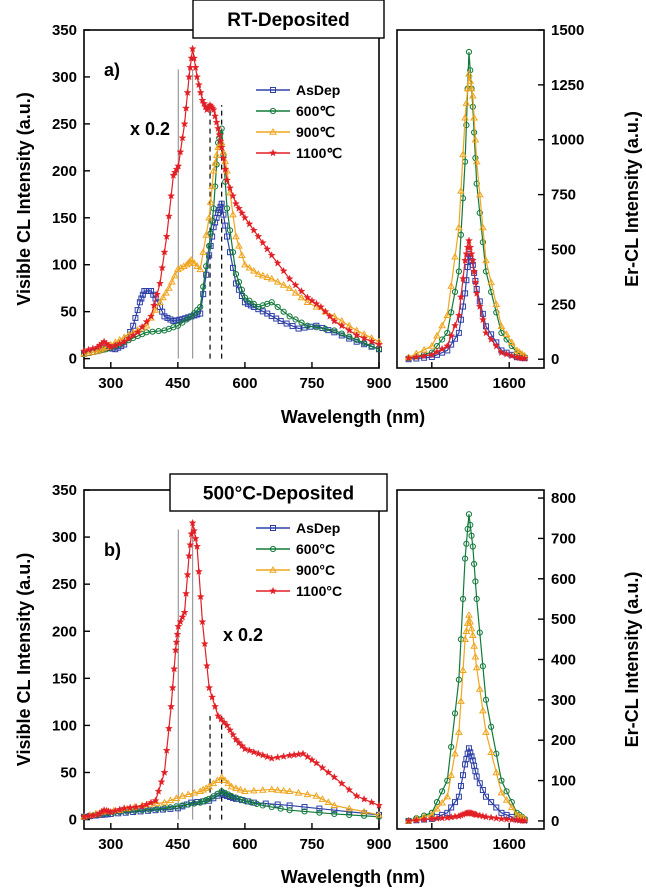  Describe the element at coordinates (563, 249) in the screenshot. I see `er-ytick-label-a: 500` at that location.